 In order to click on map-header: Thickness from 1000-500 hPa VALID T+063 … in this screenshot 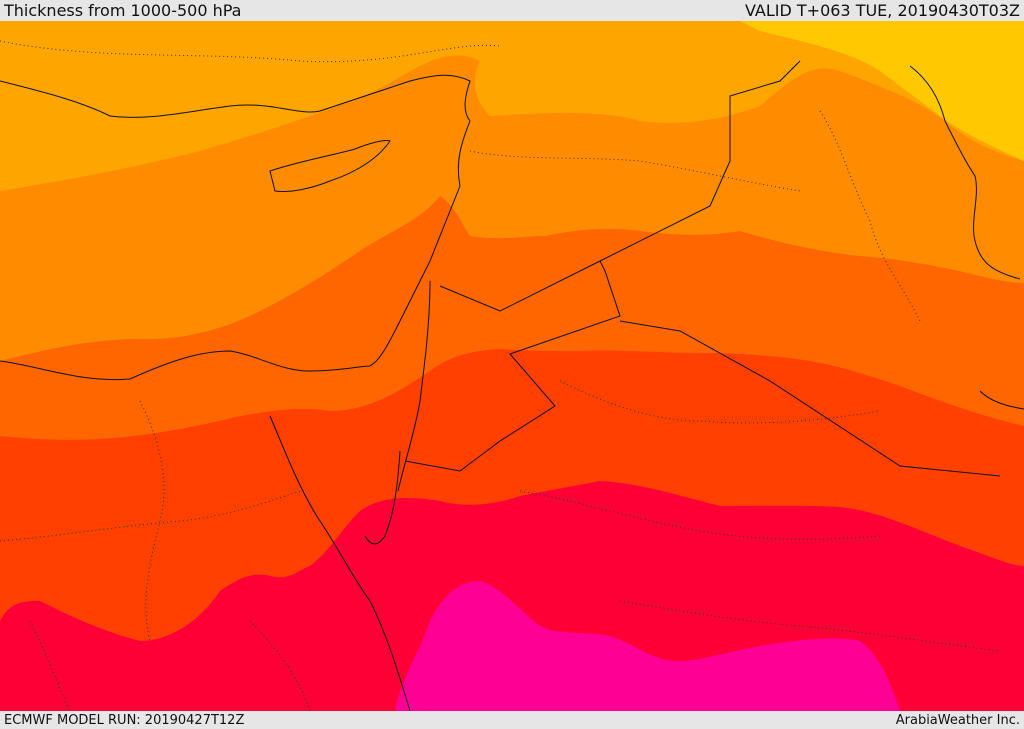, I will do `click(512, 10)`.